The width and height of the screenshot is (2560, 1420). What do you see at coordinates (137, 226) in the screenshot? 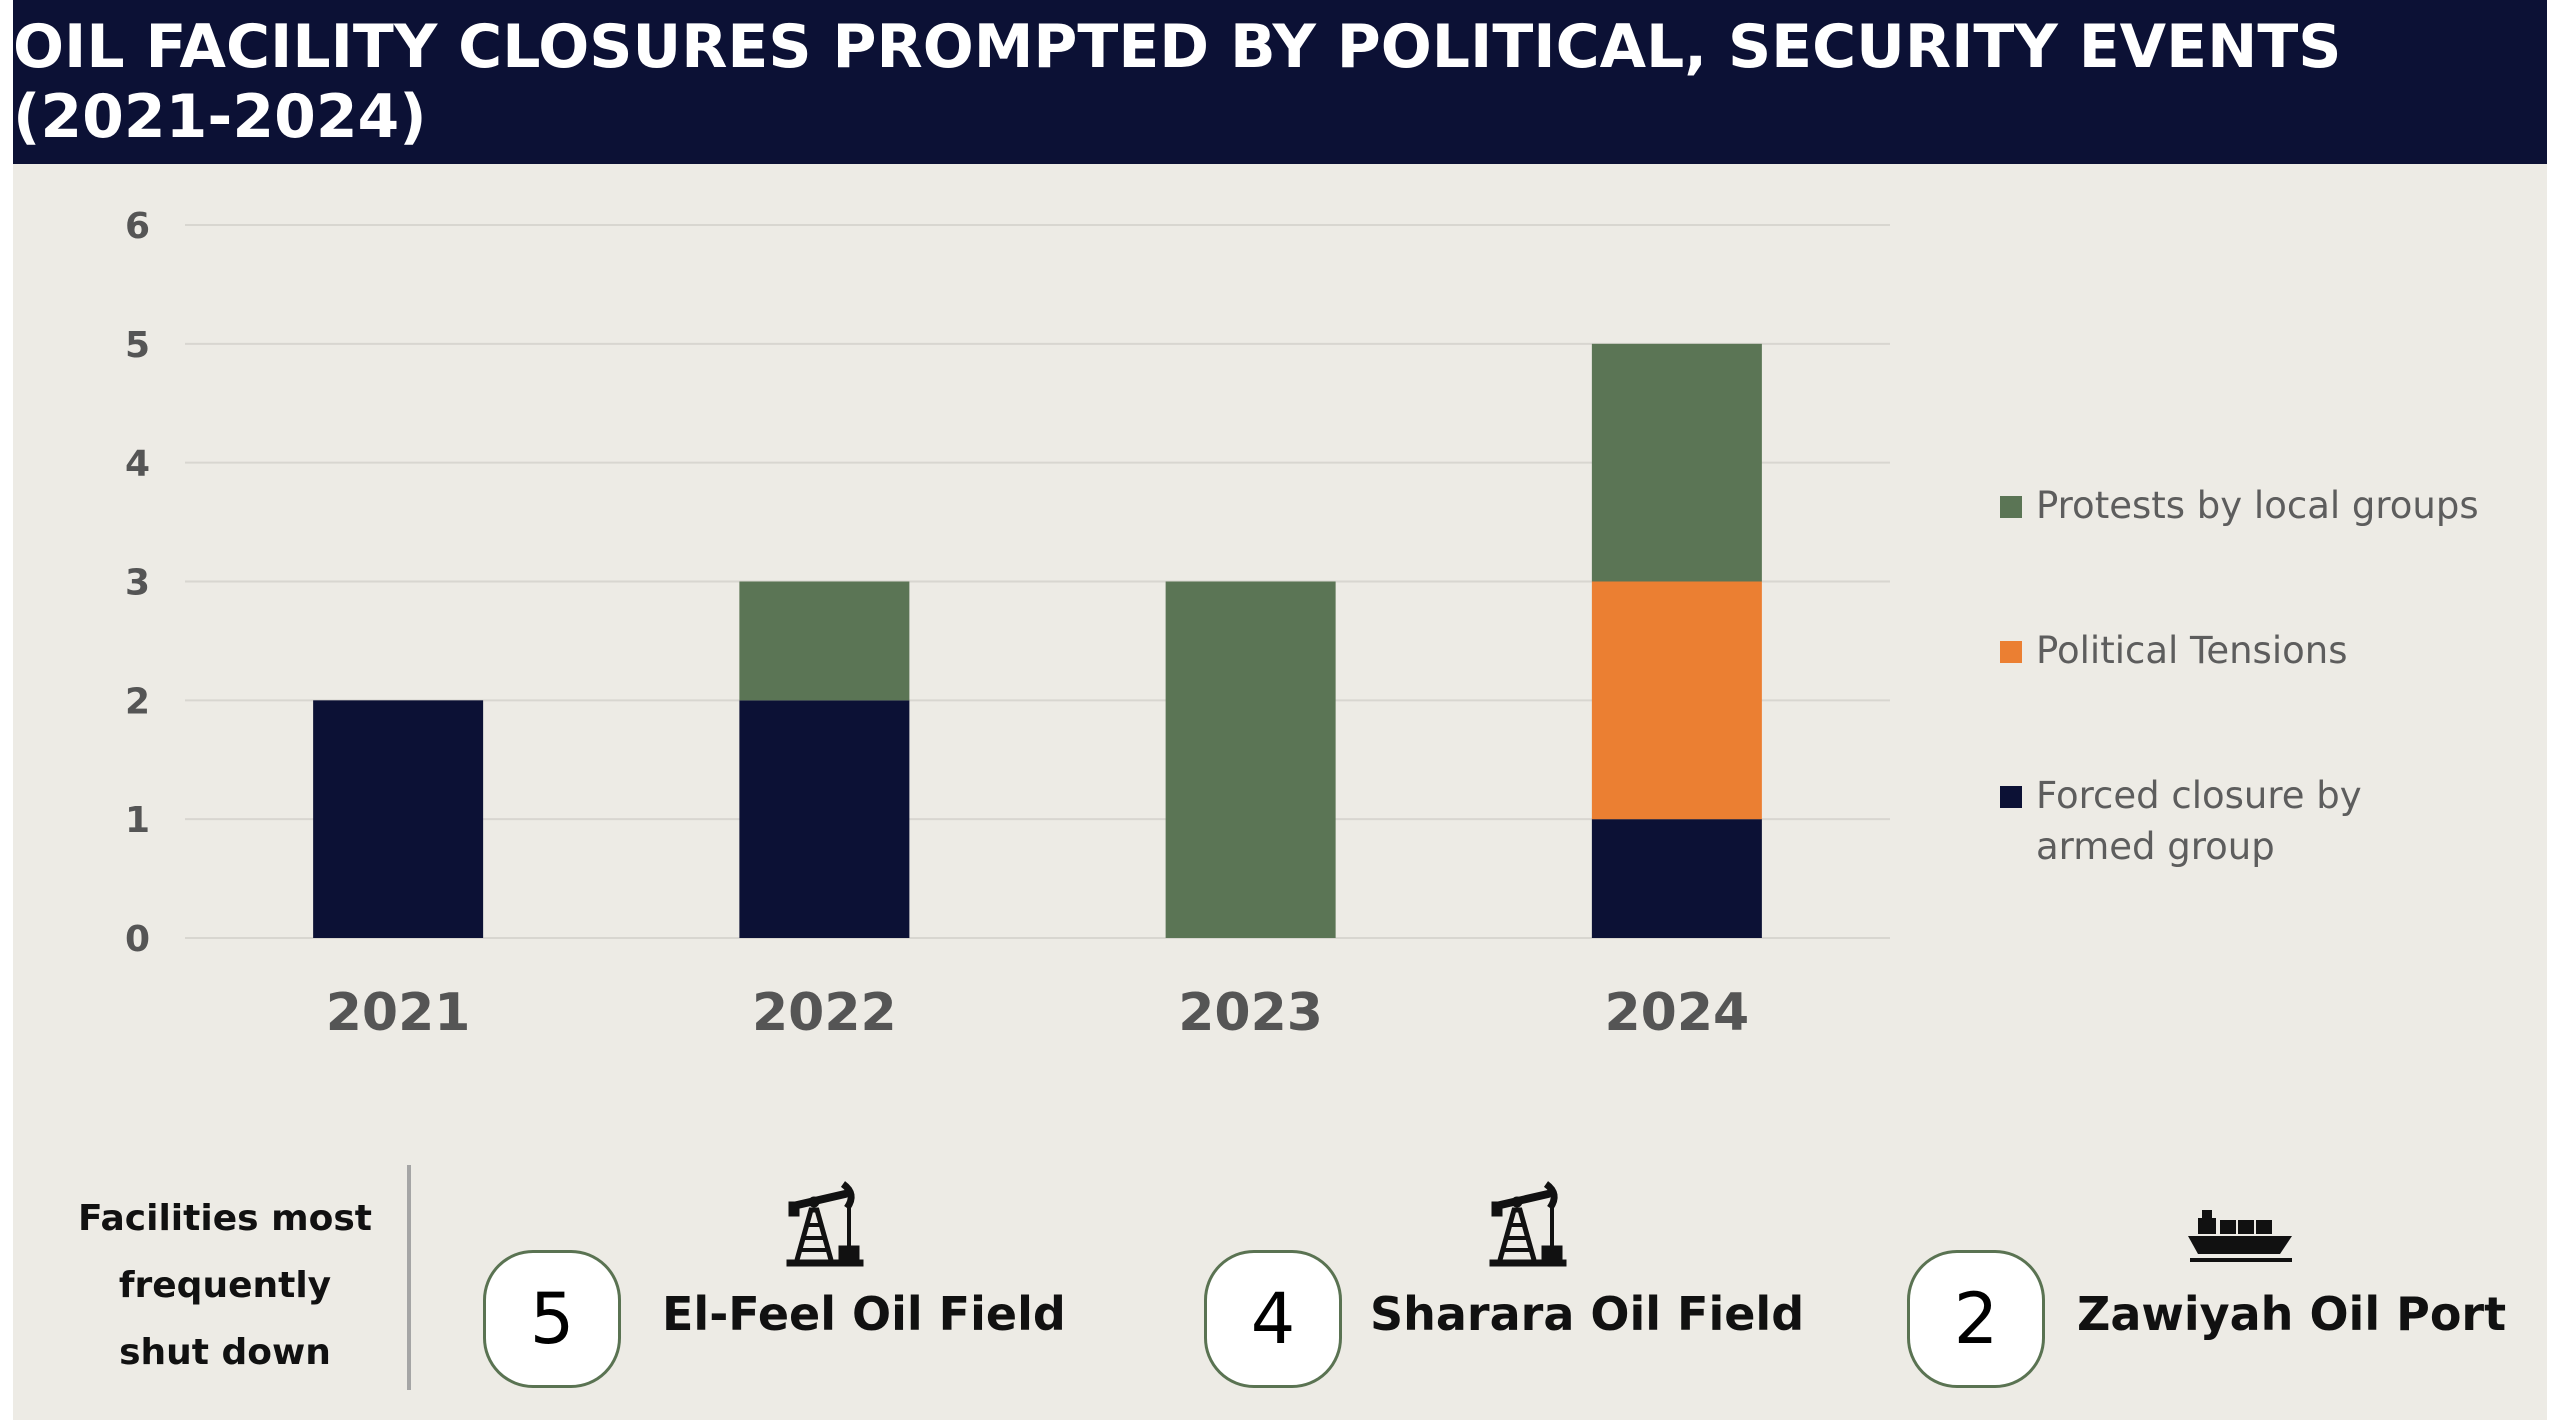
I see `y-tick-label: 6` at bounding box center [137, 226].